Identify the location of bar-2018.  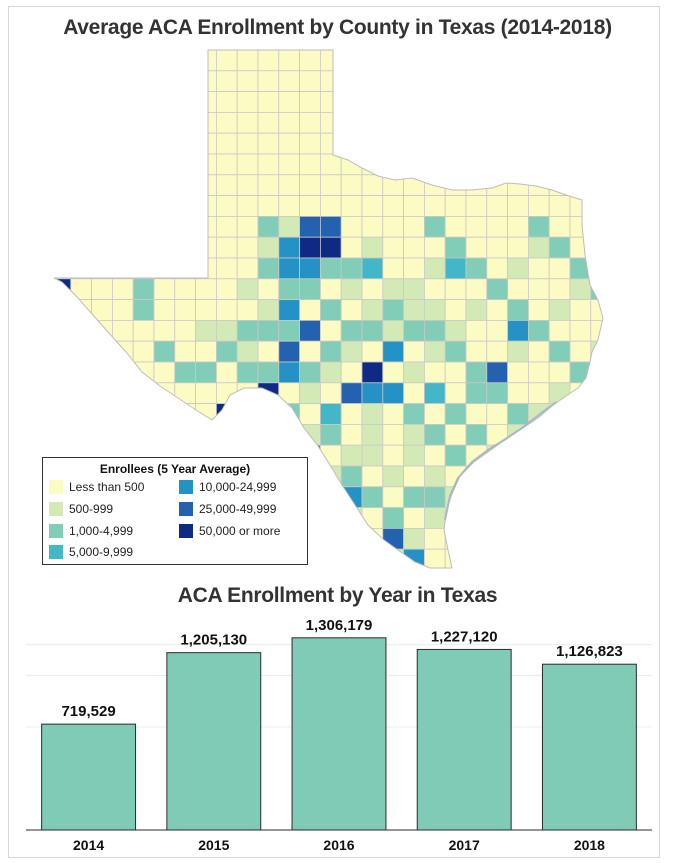
(589, 747).